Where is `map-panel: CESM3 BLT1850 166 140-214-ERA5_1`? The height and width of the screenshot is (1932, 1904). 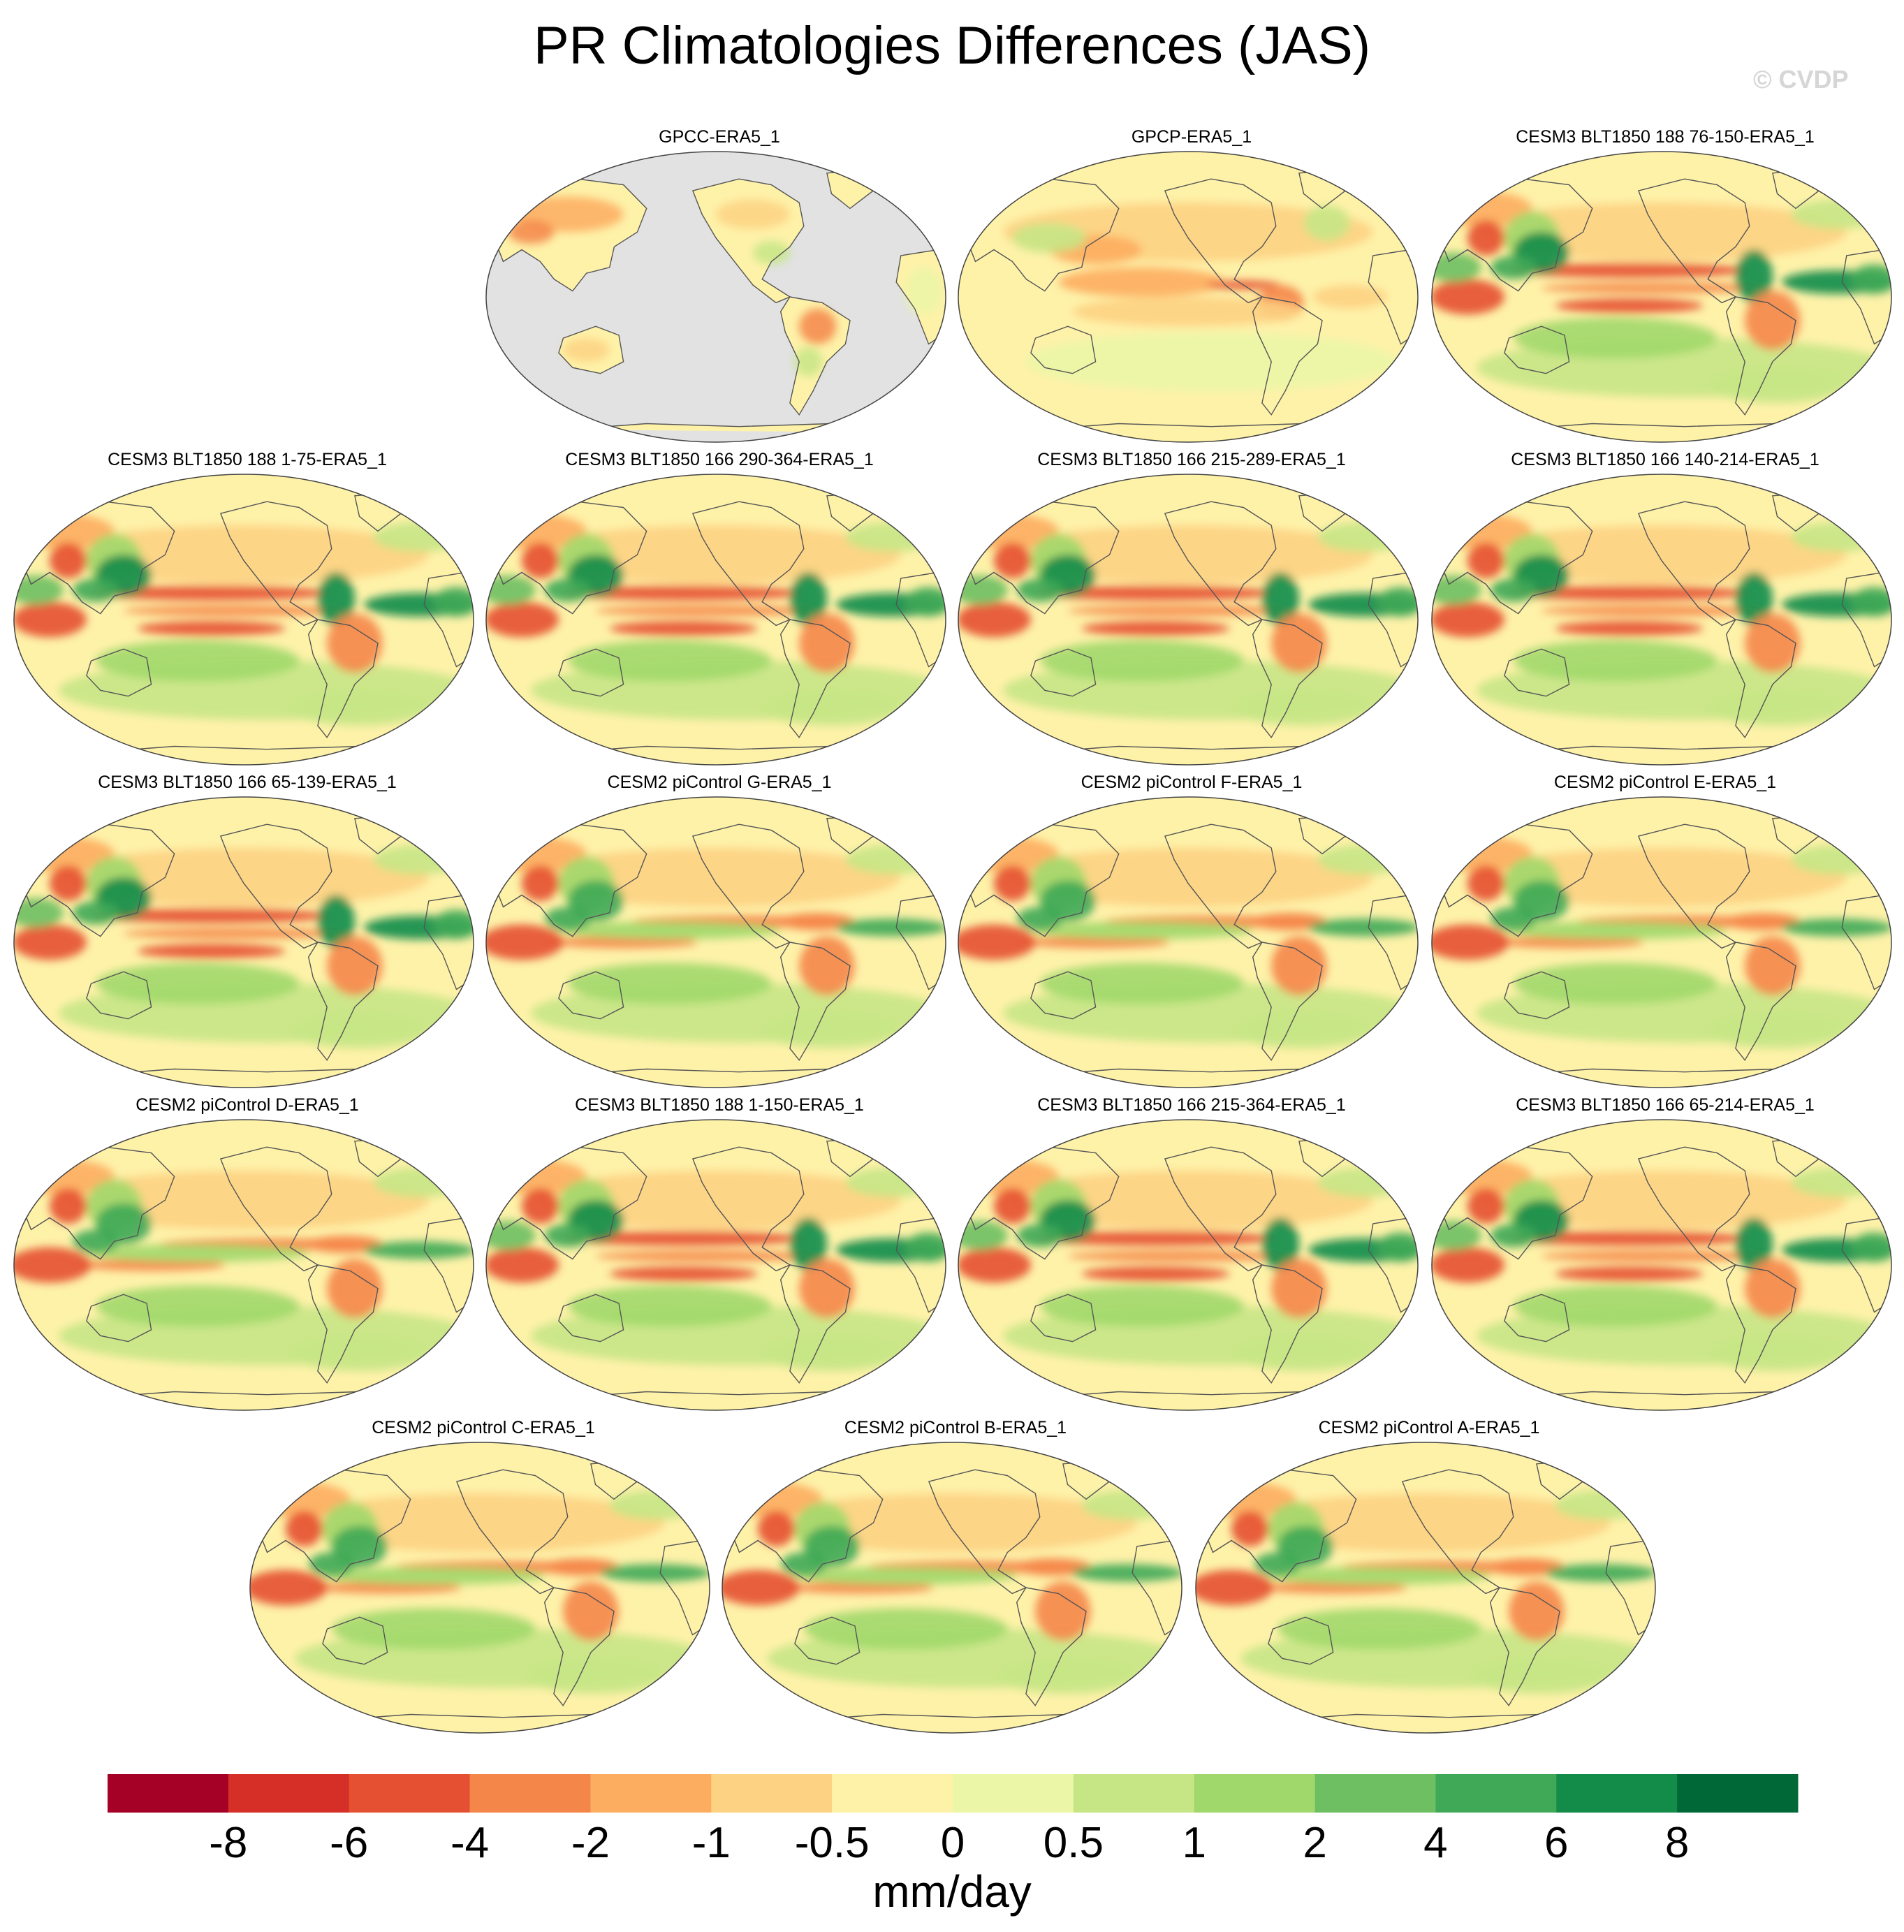
map-panel: CESM3 BLT1850 166 140-214-ERA5_1 is located at coordinates (1666, 609).